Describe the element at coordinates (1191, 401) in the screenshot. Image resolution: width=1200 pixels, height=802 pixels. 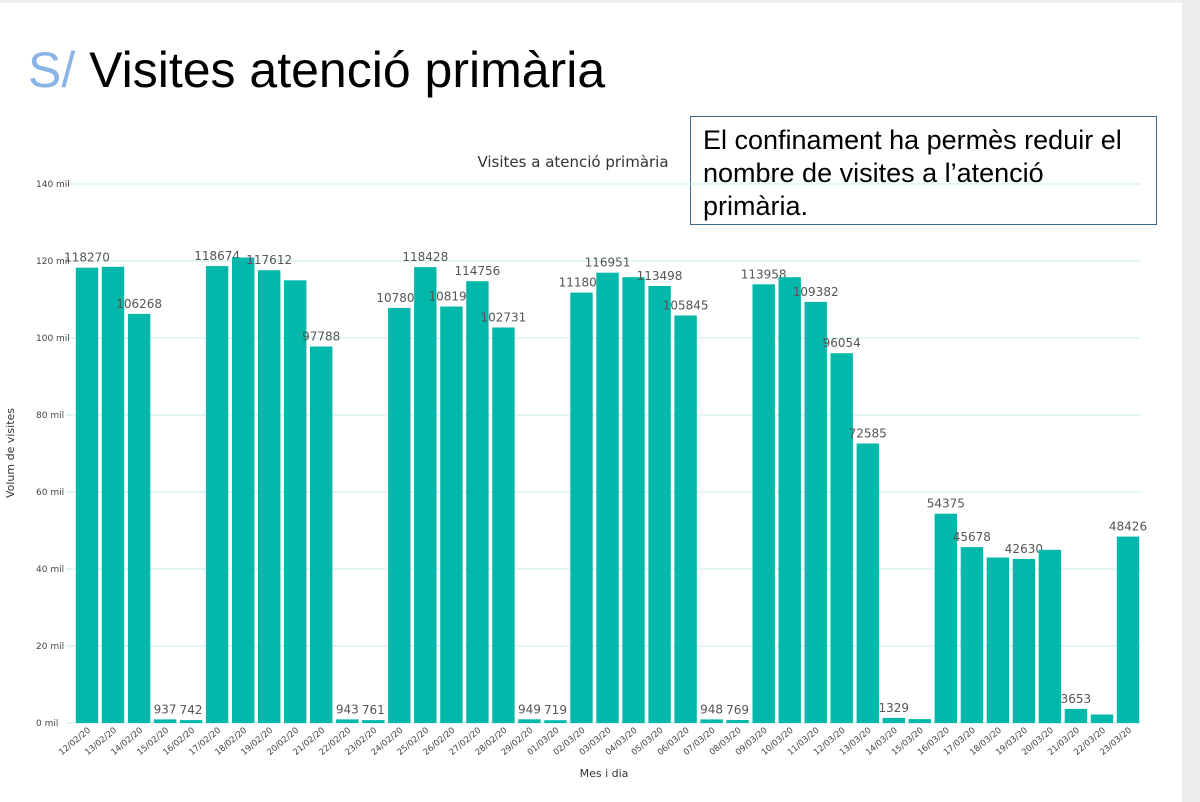
I see `right-edge-strip` at that location.